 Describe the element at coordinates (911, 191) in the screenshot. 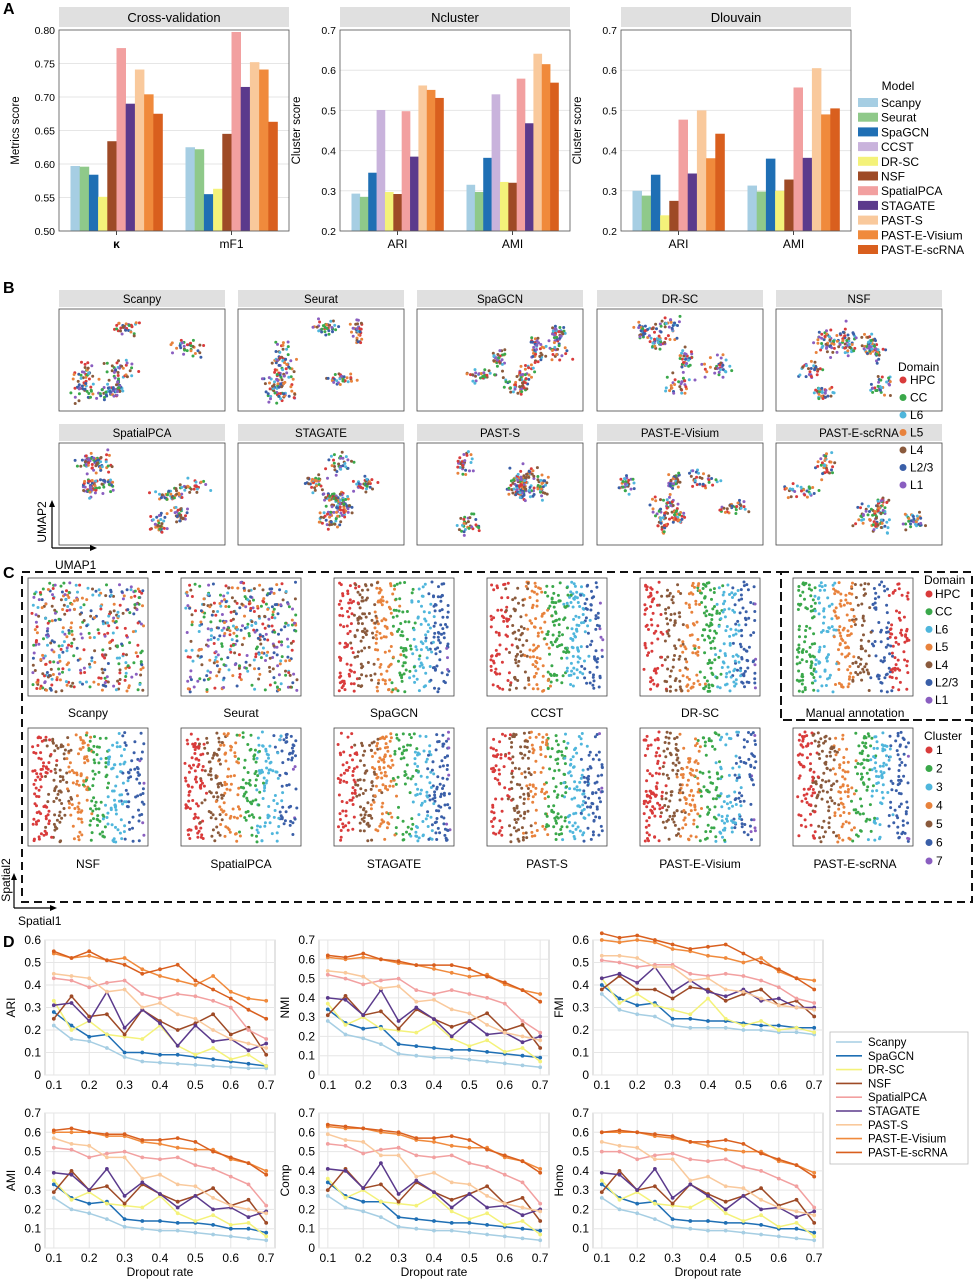

I see `legend-label: SpatialPCA` at that location.